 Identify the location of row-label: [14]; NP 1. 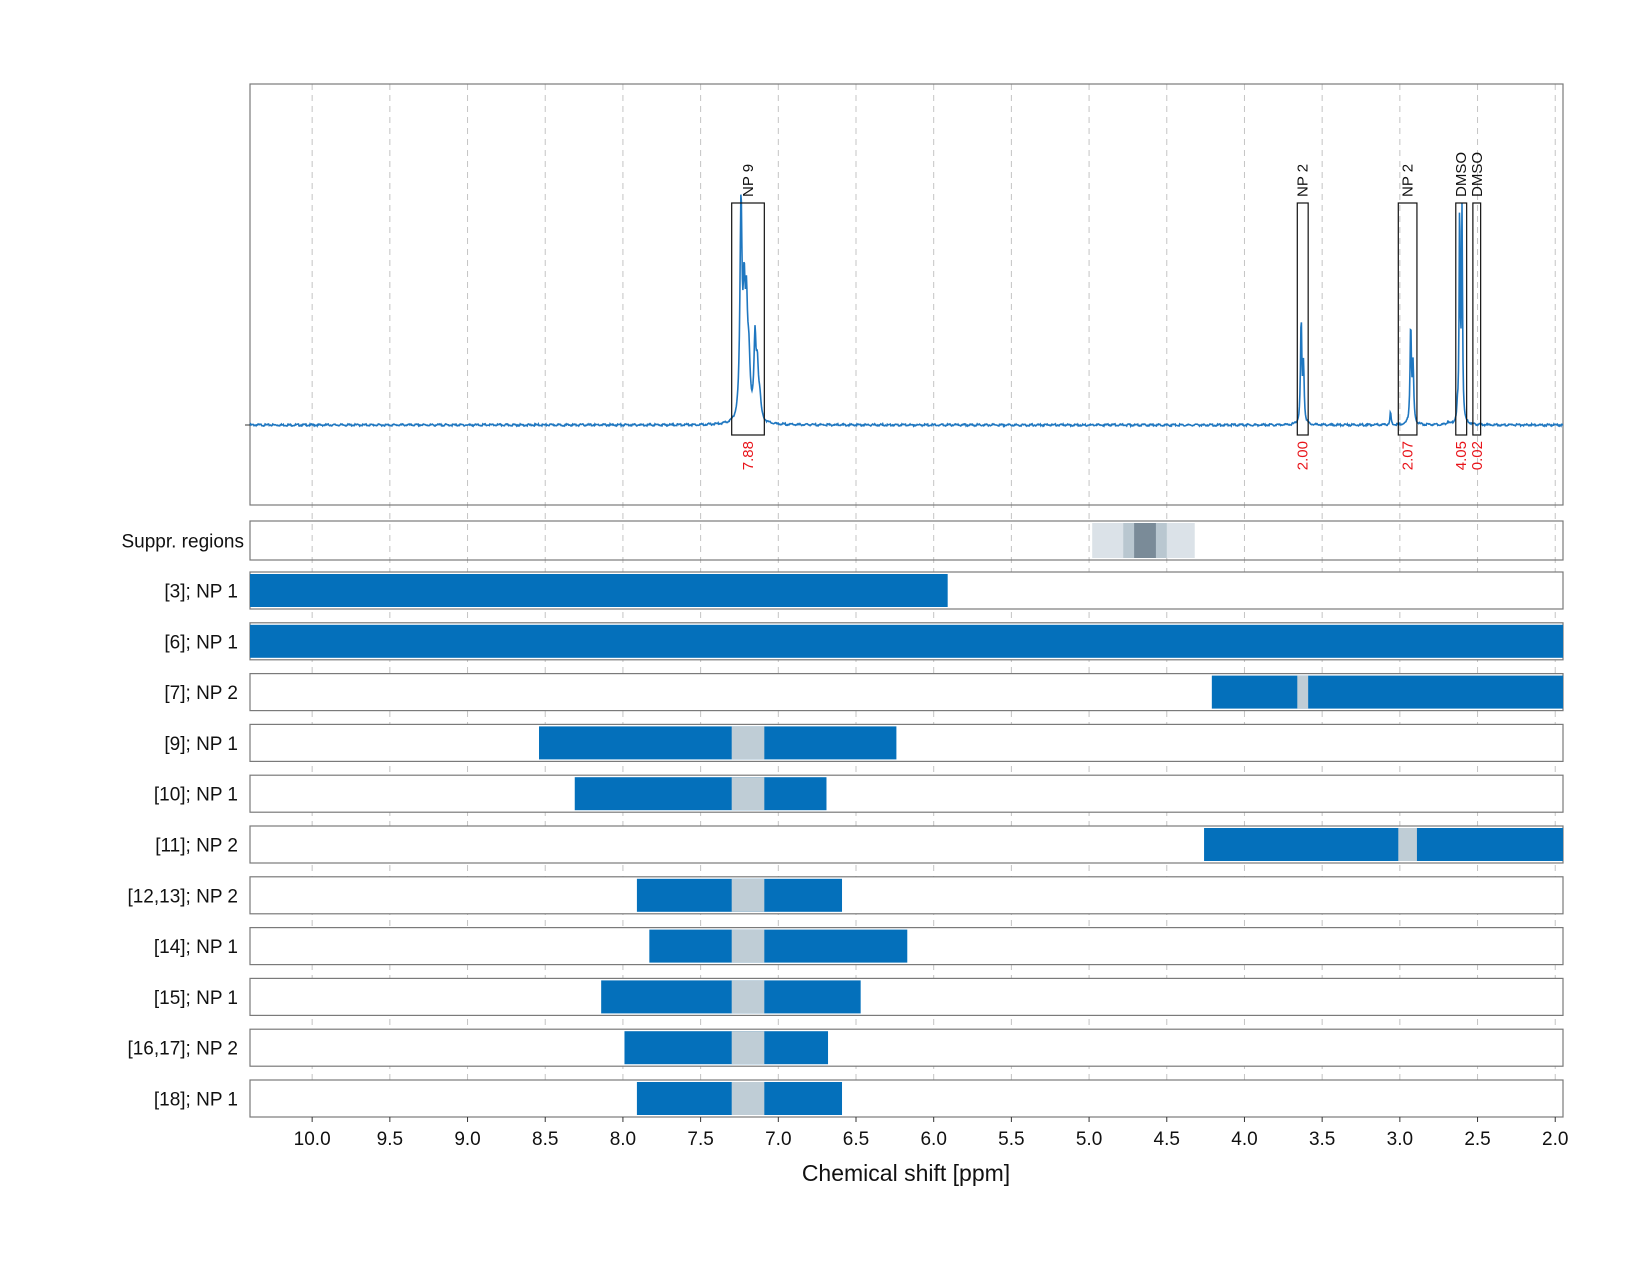
(196, 947).